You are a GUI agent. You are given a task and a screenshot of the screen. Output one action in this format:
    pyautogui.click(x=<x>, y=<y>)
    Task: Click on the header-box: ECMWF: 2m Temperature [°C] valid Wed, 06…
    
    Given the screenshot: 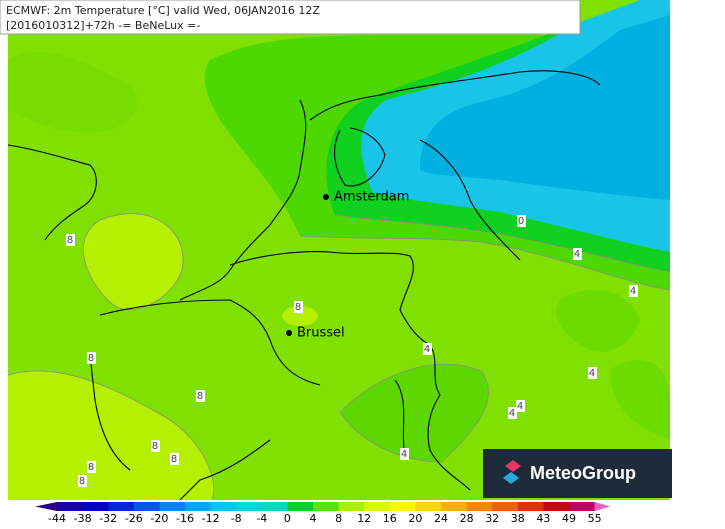 What is the action you would take?
    pyautogui.click(x=290, y=17)
    